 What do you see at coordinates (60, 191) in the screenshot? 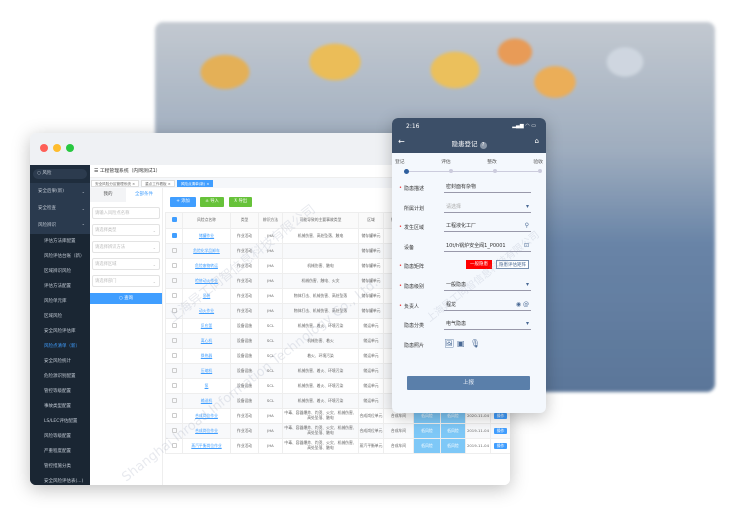
I see `sidebar-item: 安全后果(新) ⌄` at bounding box center [60, 191].